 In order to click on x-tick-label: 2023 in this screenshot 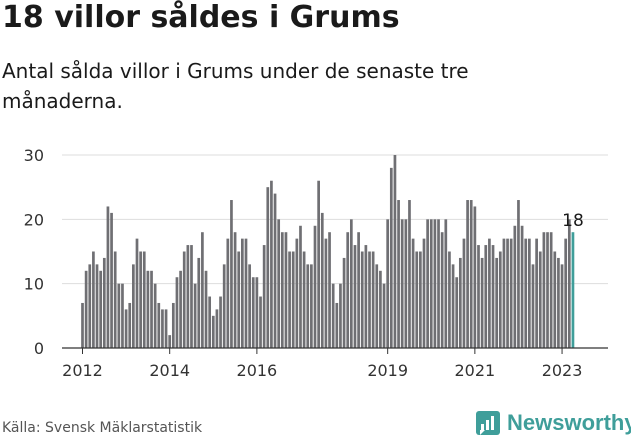, I will do `click(562, 370)`.